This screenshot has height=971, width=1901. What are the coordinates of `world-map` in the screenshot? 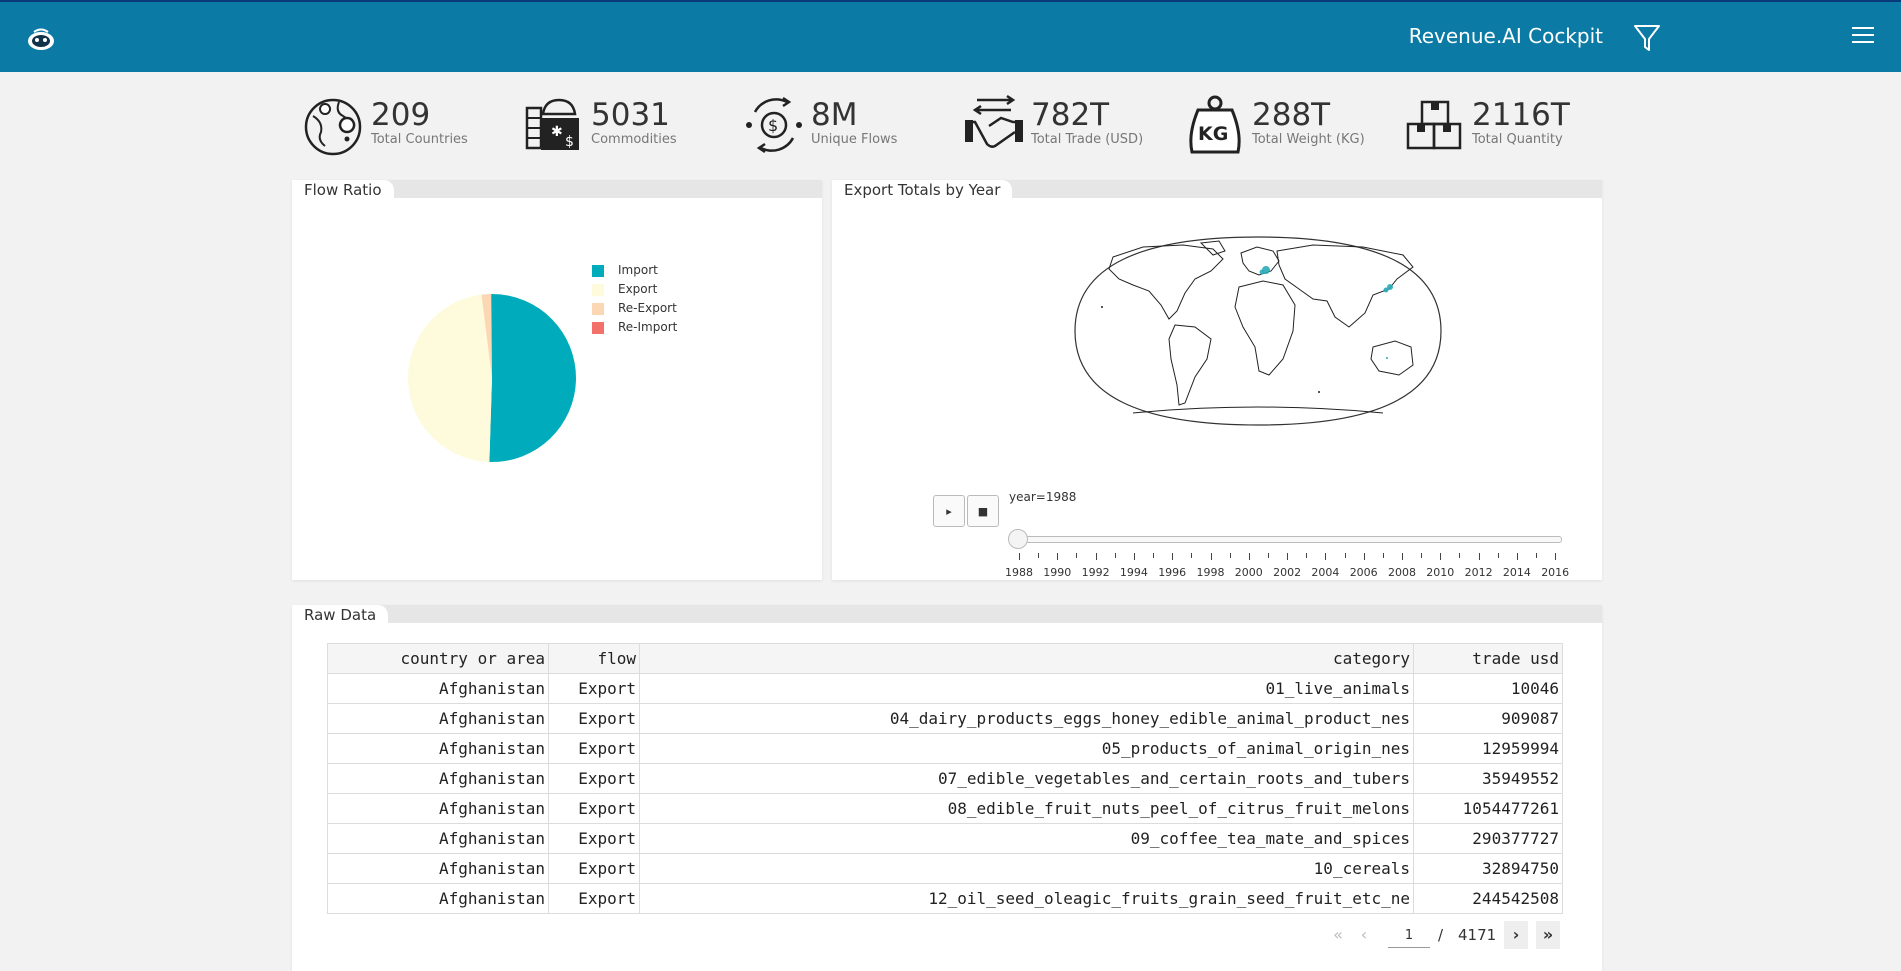 It's located at (1258, 331).